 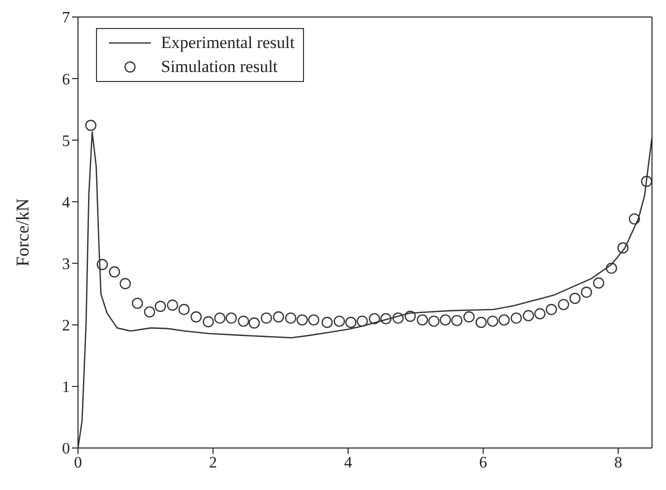 What do you see at coordinates (348, 463) in the screenshot?
I see `x-tick-label: 4` at bounding box center [348, 463].